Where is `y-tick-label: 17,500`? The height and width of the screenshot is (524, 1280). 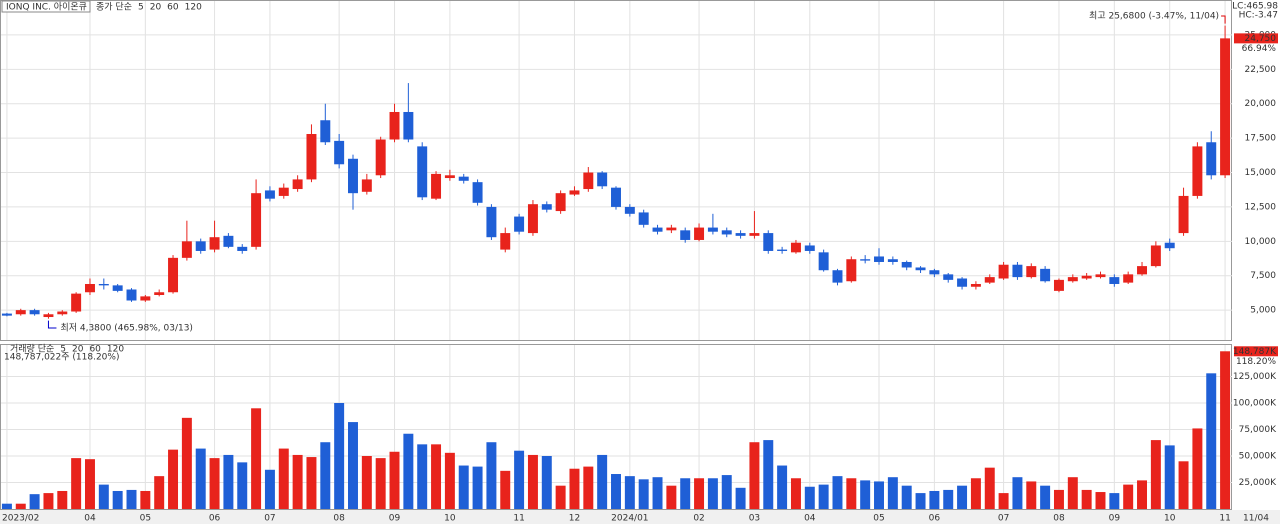 y-tick-label: 17,500 is located at coordinates (1261, 139).